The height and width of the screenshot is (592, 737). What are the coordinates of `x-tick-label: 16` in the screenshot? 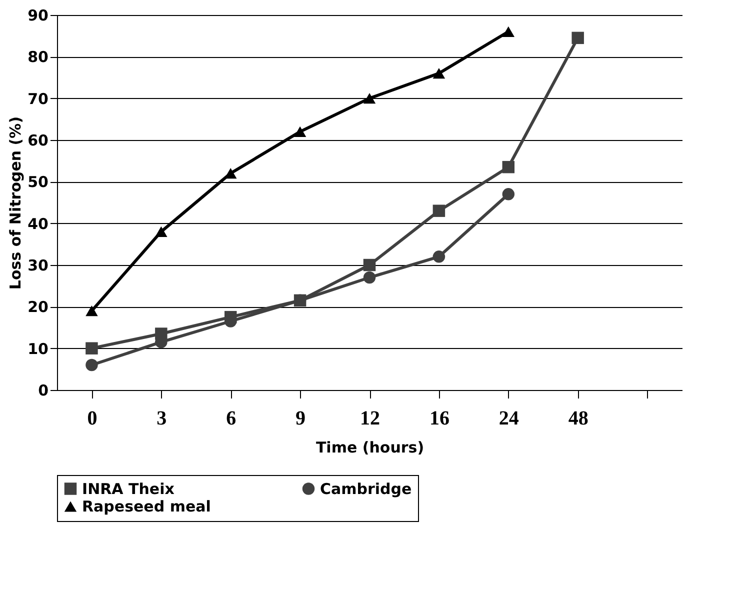 It's located at (439, 419).